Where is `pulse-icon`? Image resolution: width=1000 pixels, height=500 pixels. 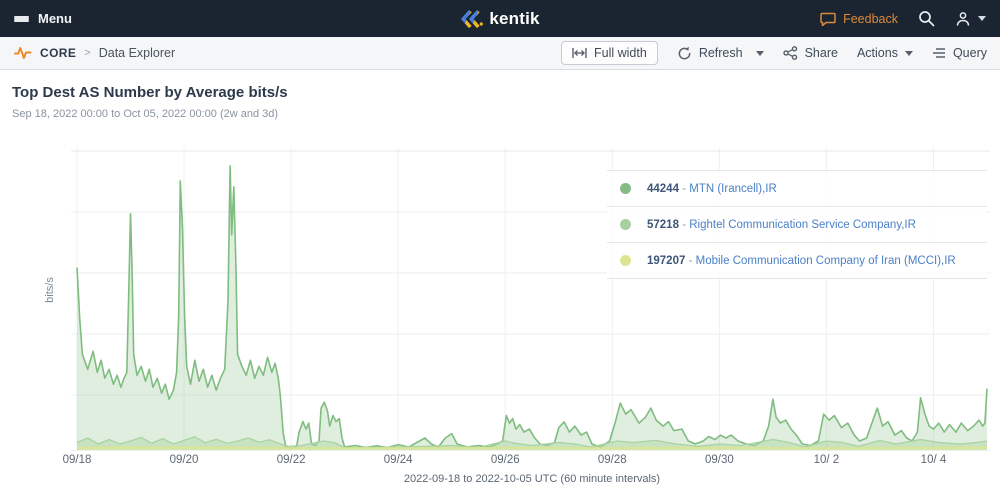
pulse-icon is located at coordinates (23, 53).